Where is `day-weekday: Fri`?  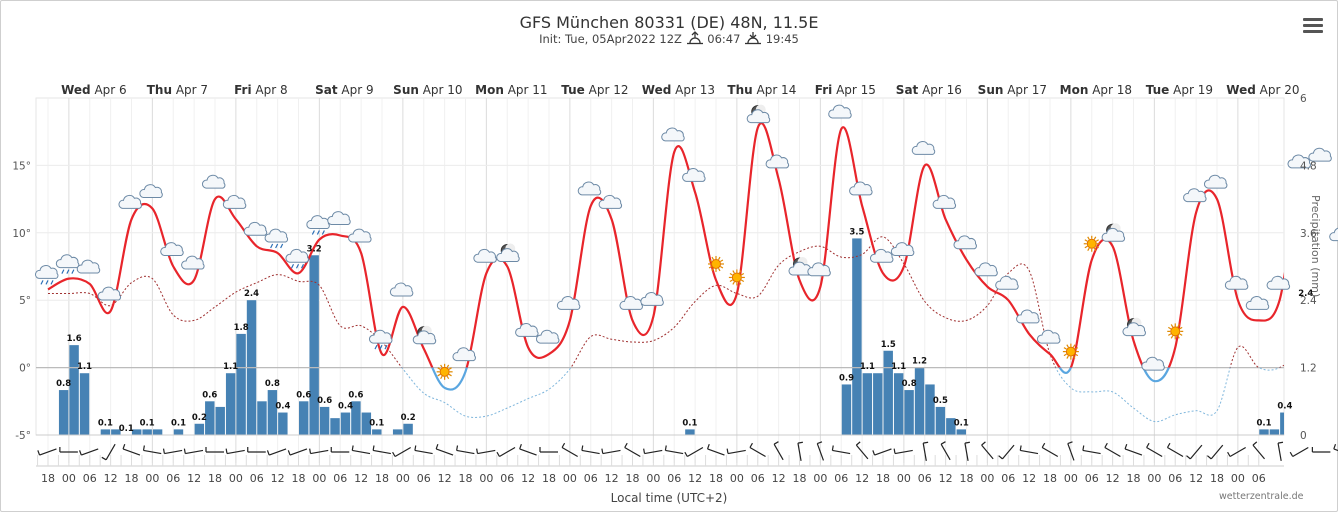
day-weekday: Fri is located at coordinates (823, 90).